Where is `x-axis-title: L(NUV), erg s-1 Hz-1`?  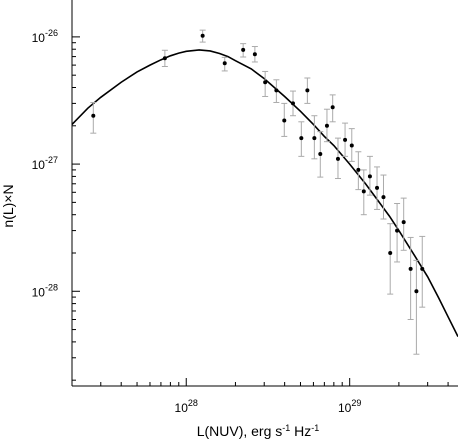 x-axis-title: L(NUV), erg s-1 Hz-1 is located at coordinates (258, 431).